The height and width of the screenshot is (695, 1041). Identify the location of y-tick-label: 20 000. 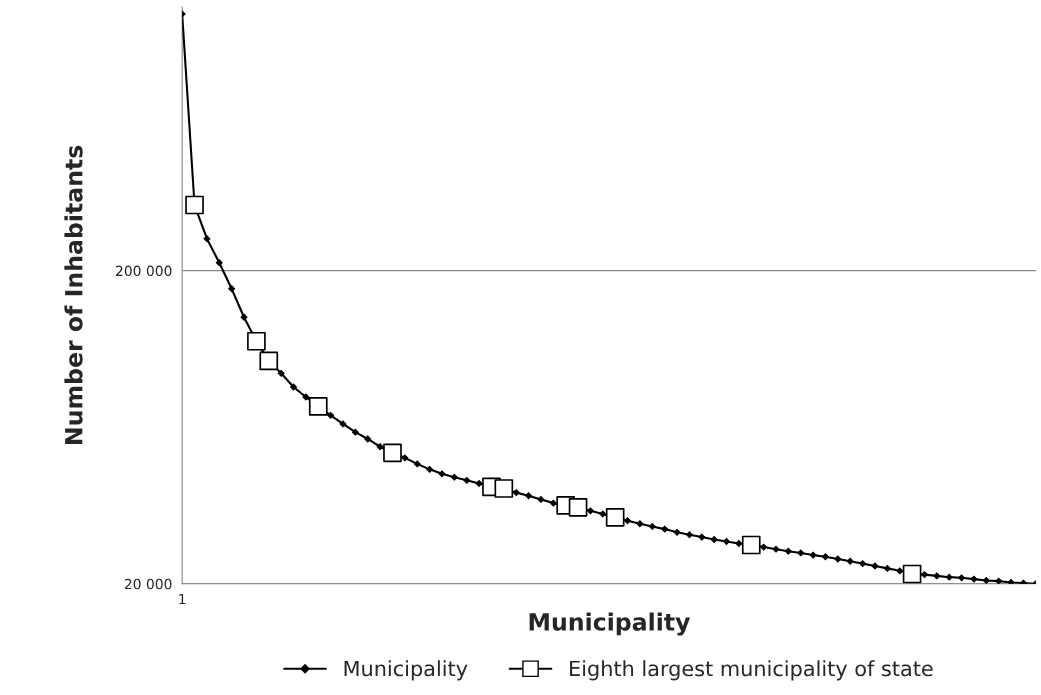
(148, 584).